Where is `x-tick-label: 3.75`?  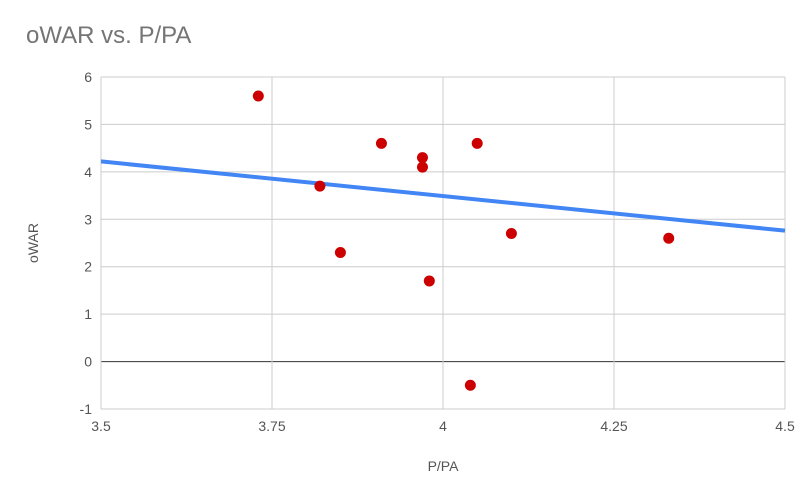 x-tick-label: 3.75 is located at coordinates (271, 426).